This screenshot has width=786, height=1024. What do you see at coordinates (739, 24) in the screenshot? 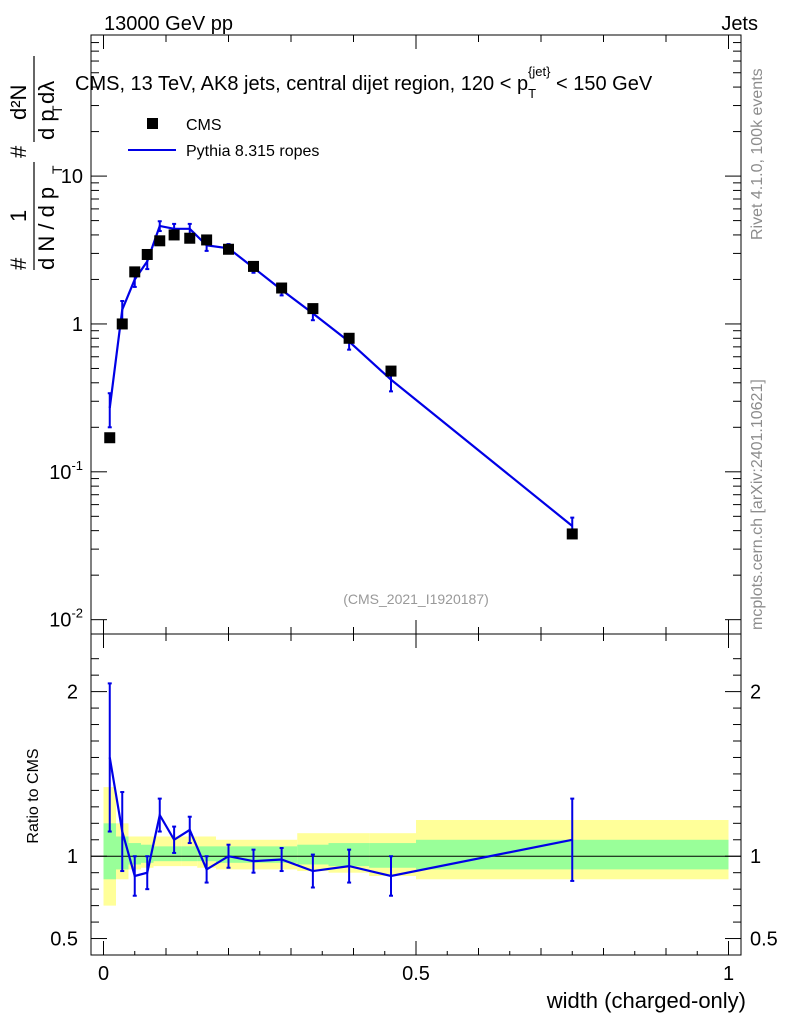
I see `header-right-label: Jets` at bounding box center [739, 24].